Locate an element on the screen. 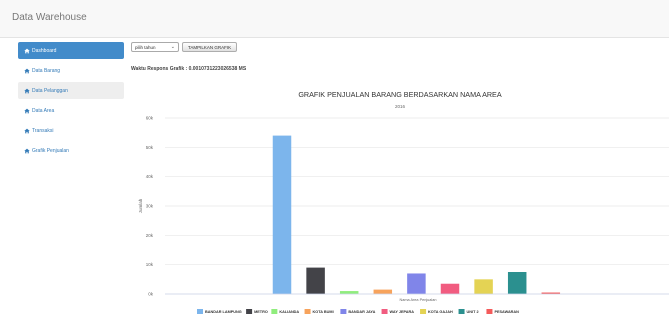  chevron-down-icon: ⌄ is located at coordinates (172, 47).